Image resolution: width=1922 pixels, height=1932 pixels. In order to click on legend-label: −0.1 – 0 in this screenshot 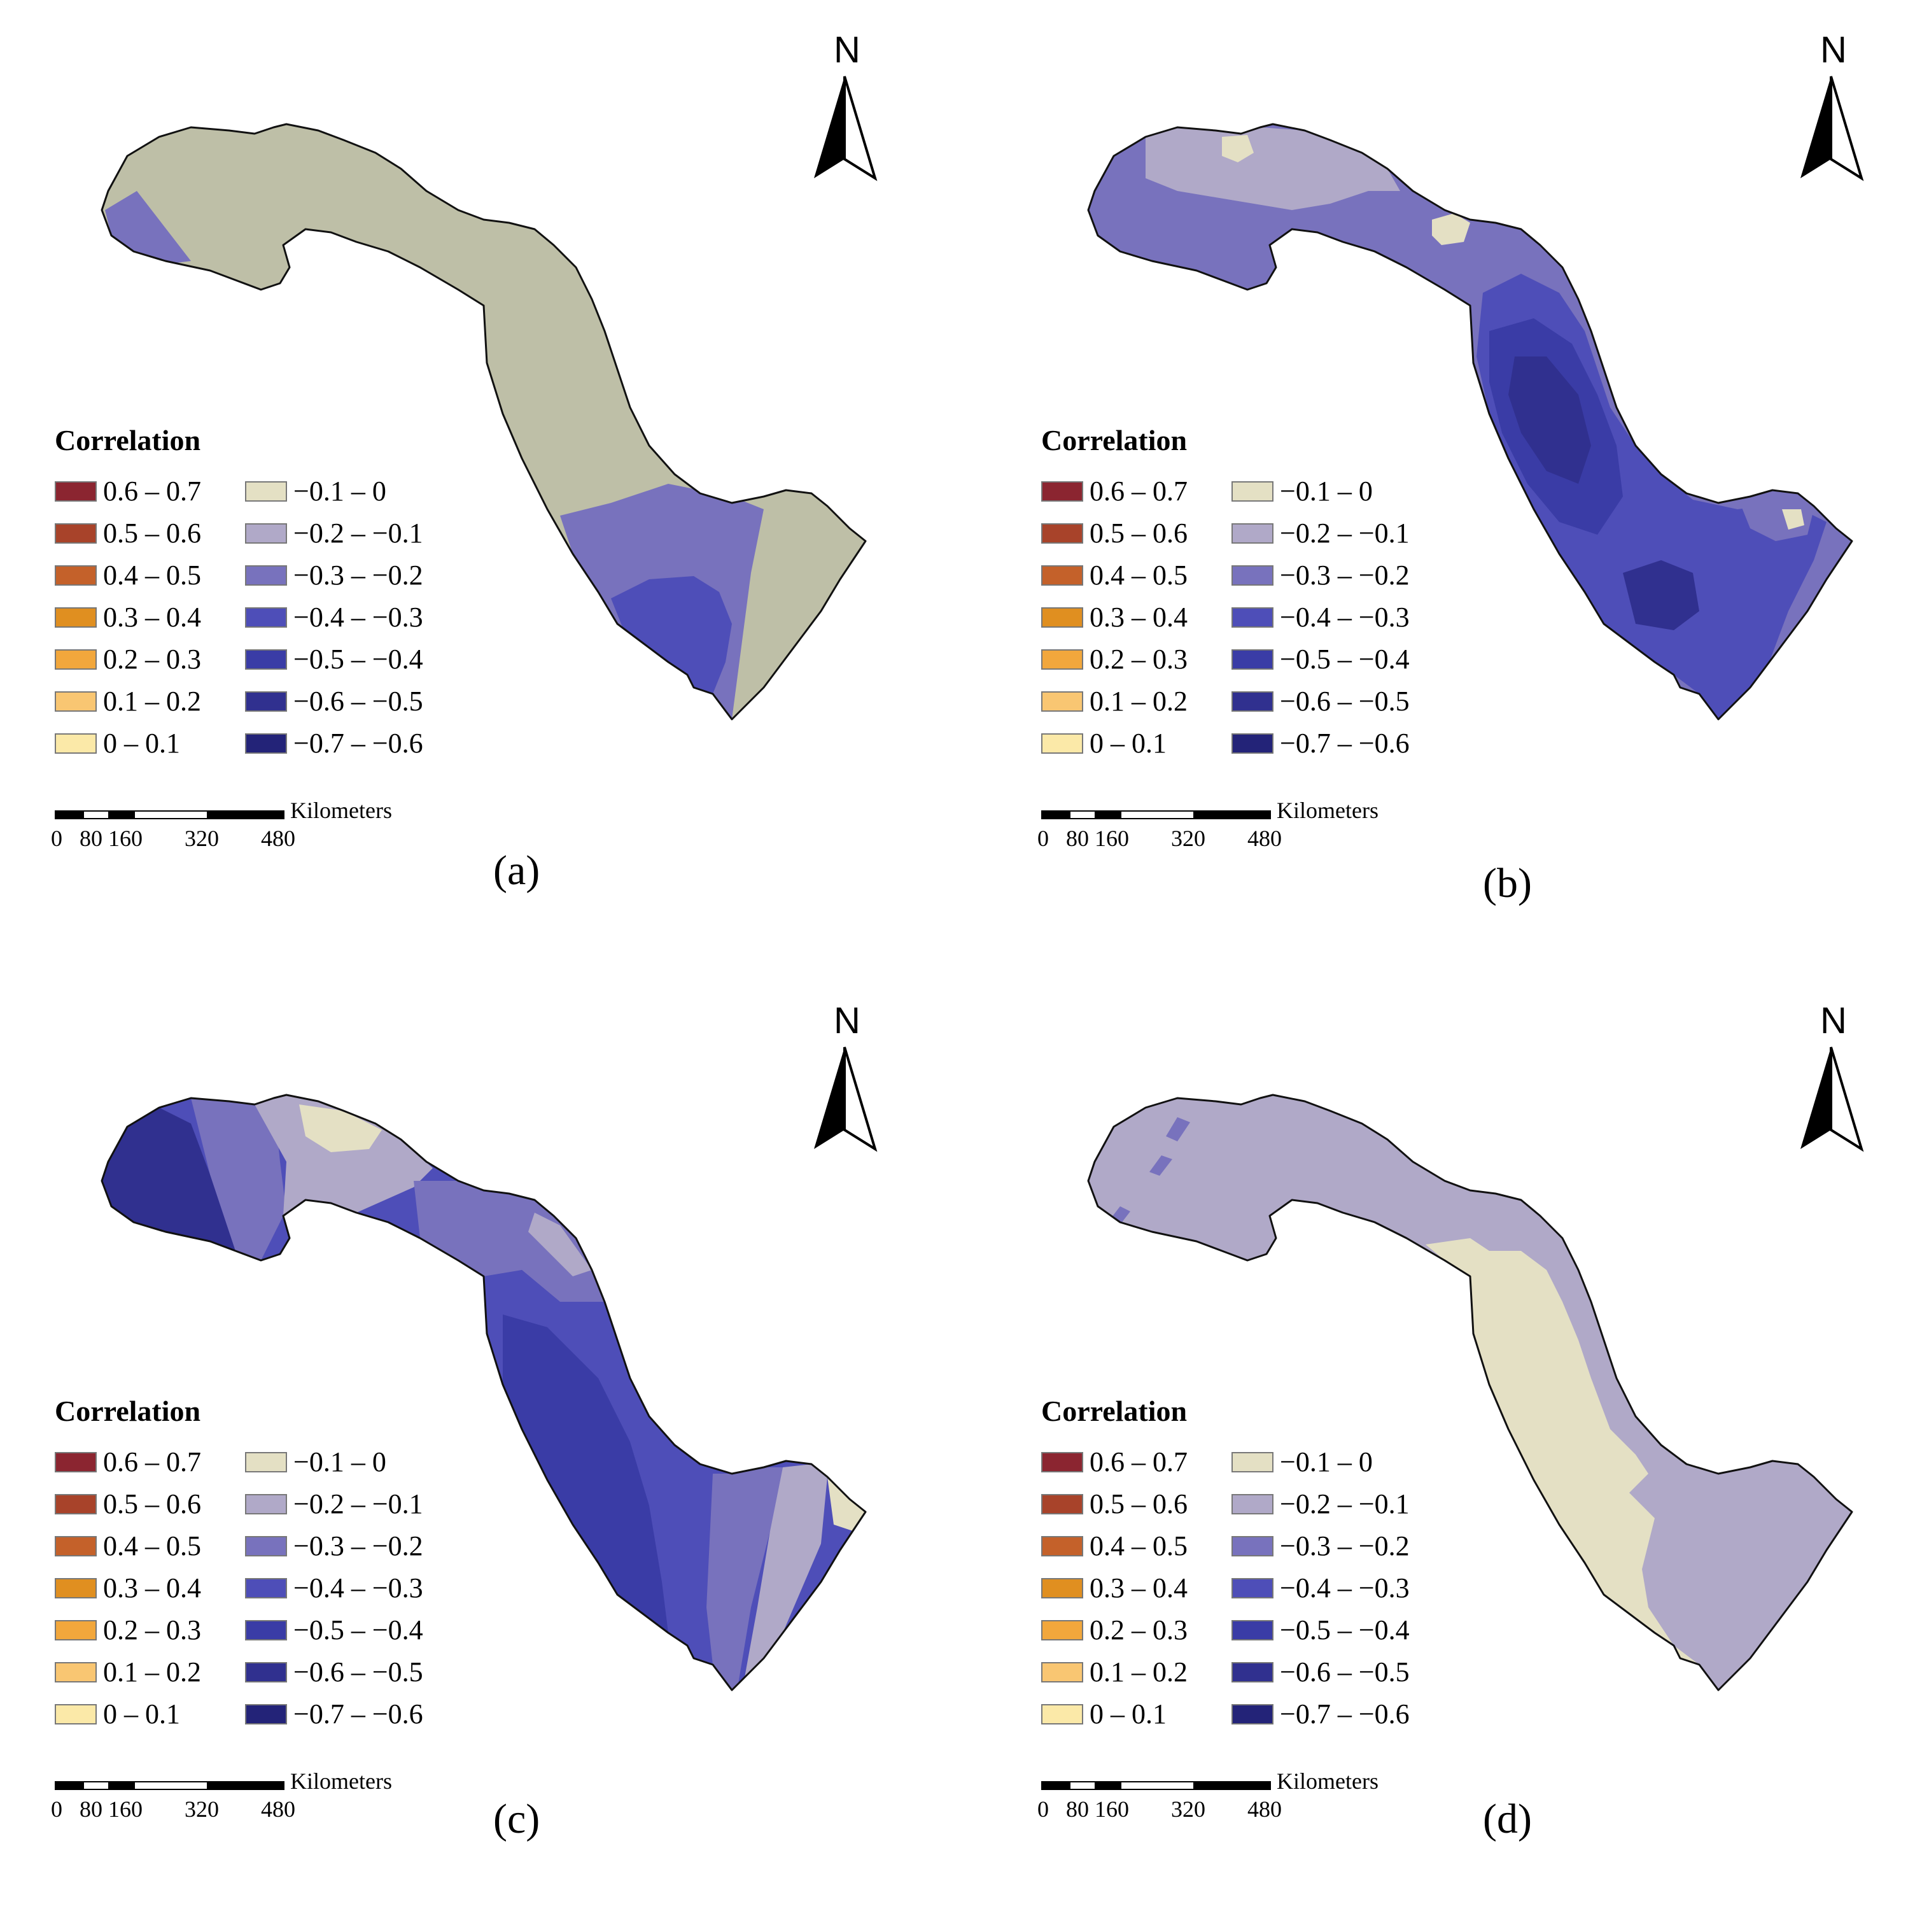, I will do `click(1327, 491)`.